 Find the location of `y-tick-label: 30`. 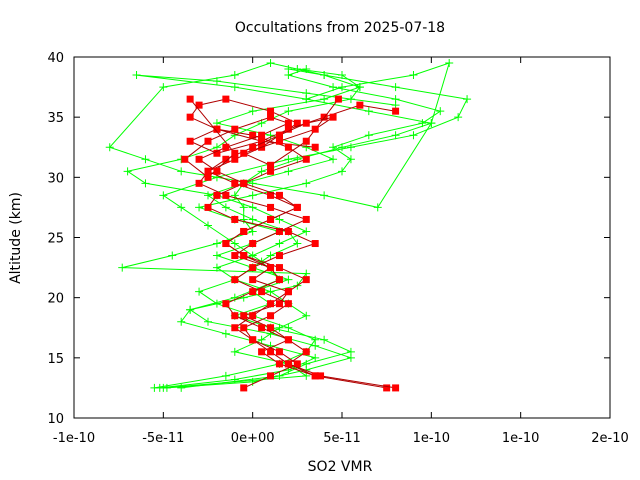

y-tick-label: 30 is located at coordinates (55, 178).